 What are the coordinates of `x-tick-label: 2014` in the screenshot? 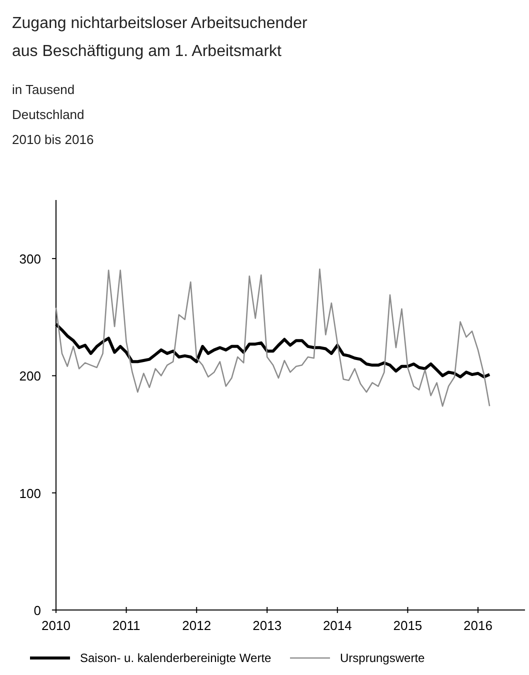 It's located at (337, 625).